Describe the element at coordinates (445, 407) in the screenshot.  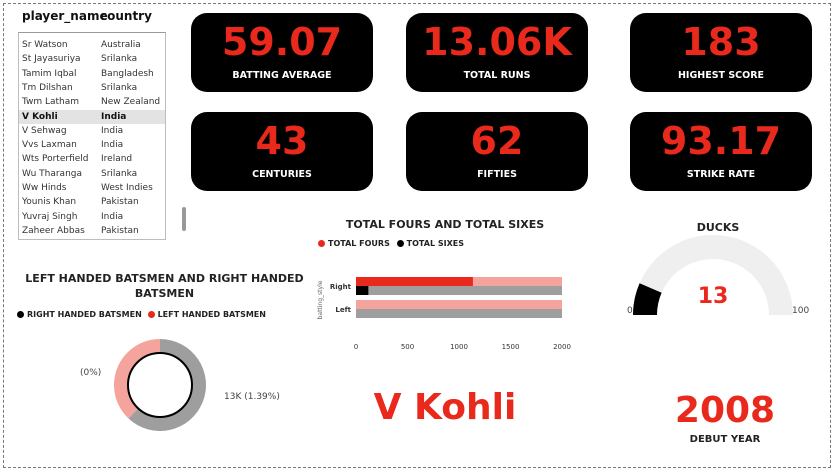
I see `selected-player-name: V Kohli` at that location.